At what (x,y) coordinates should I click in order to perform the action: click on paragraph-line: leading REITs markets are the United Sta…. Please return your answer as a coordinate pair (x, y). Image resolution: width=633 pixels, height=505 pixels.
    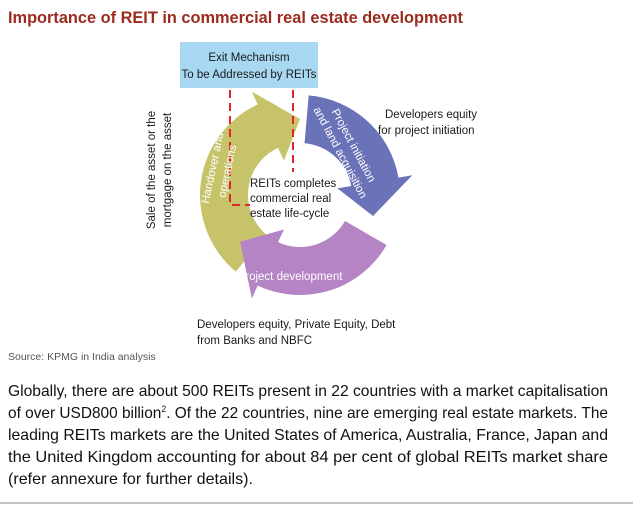
    Looking at the image, I should click on (308, 435).